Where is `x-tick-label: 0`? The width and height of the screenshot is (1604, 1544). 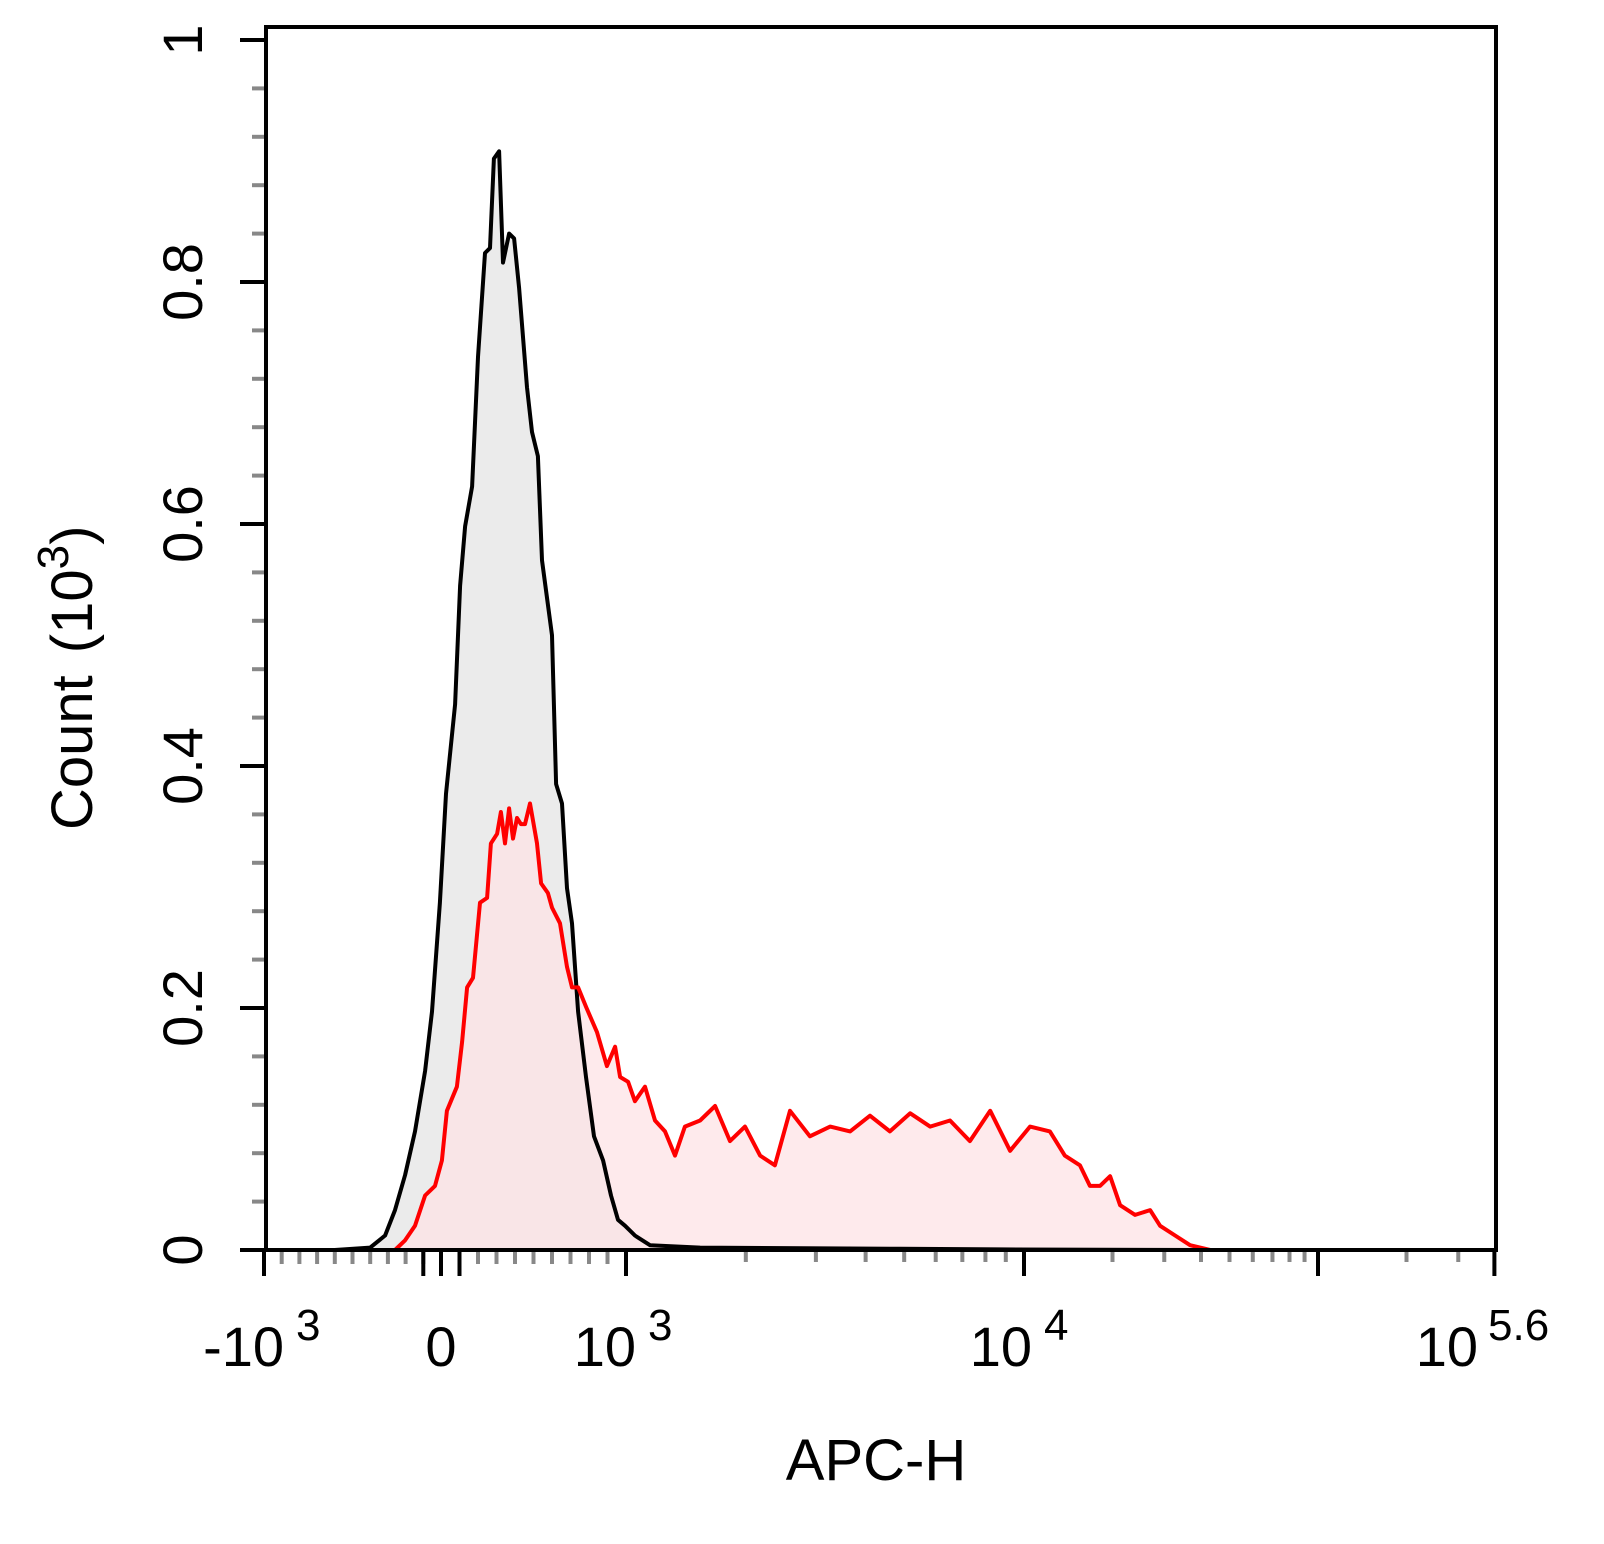
x-tick-label: 0 is located at coordinates (440, 1346).